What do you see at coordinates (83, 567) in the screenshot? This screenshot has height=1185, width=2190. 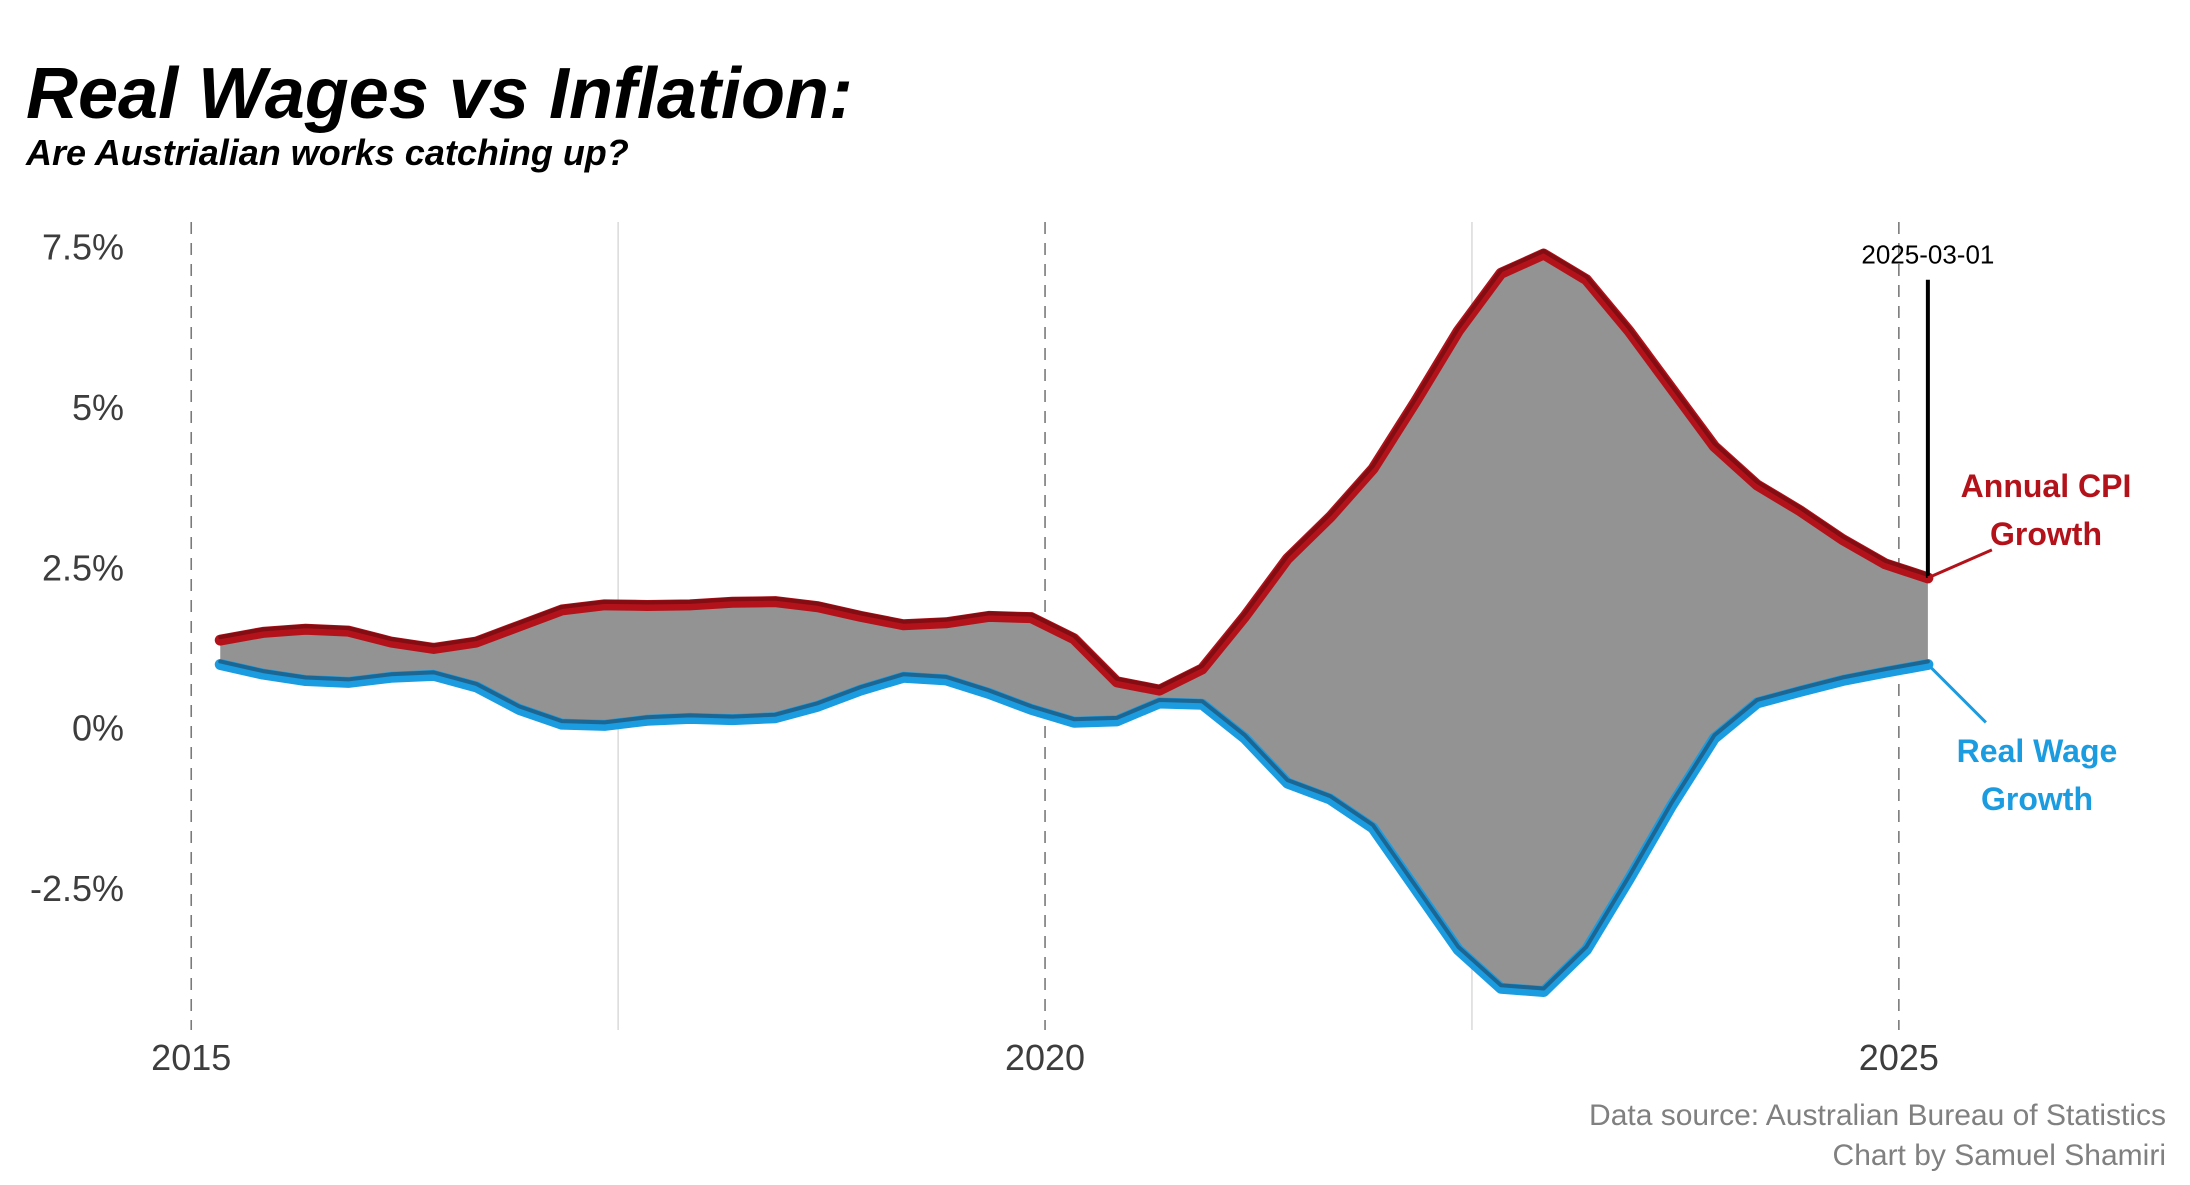 I see `y-tick-label-2: 2.5%` at bounding box center [83, 567].